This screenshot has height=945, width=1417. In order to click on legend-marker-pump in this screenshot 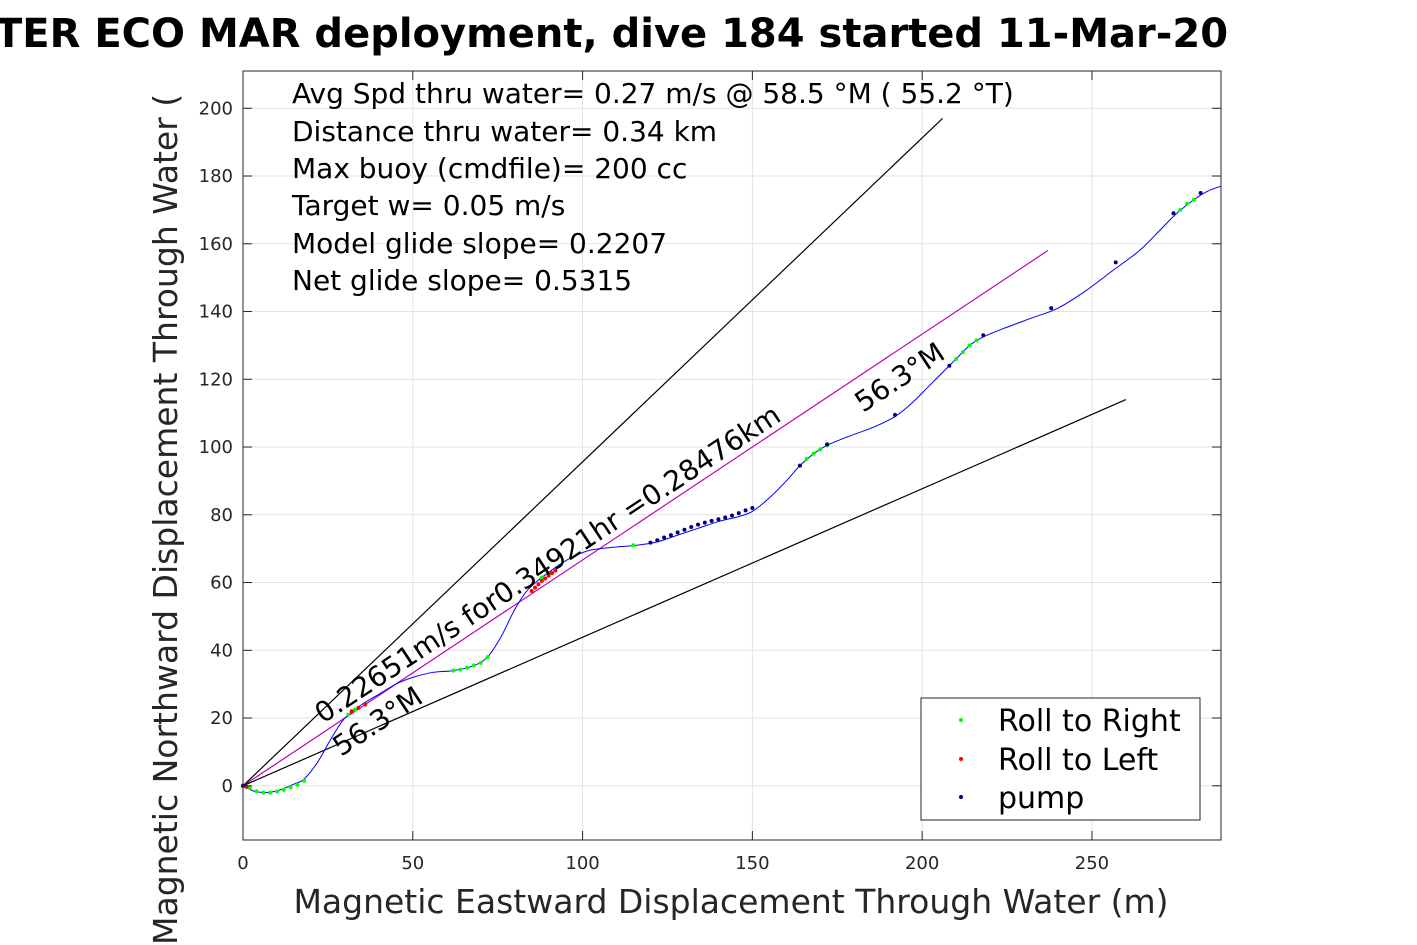, I will do `click(961, 797)`.